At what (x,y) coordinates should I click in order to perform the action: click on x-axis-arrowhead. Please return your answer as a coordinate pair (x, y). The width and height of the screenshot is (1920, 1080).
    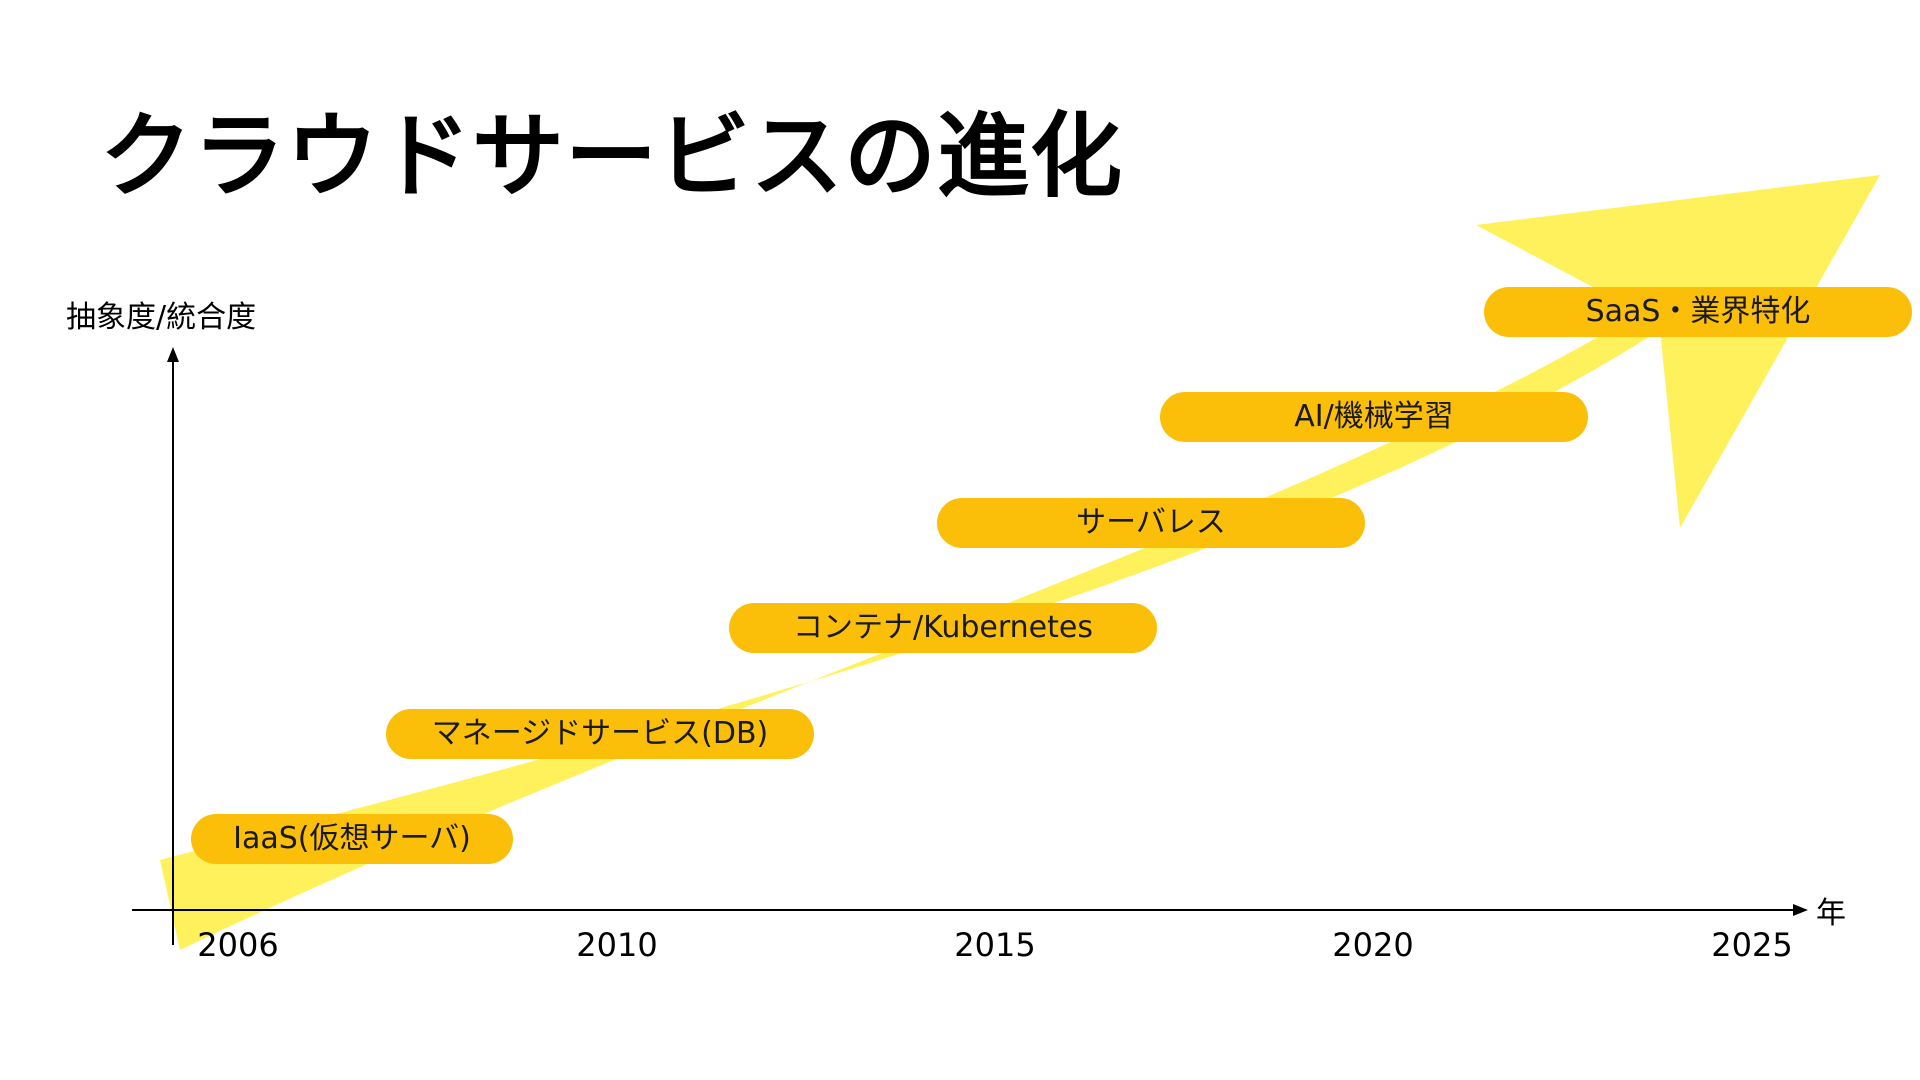
    Looking at the image, I should click on (1800, 910).